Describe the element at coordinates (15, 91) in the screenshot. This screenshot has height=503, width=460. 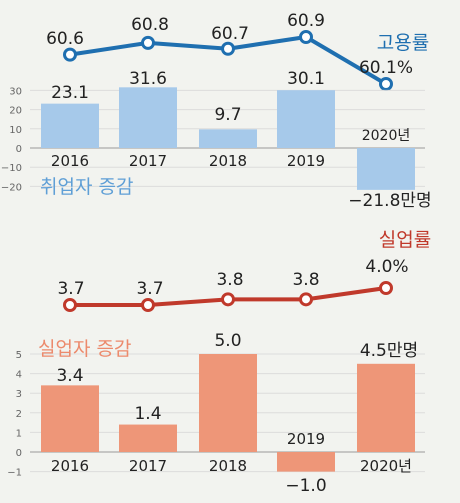
I see `y-tick-label: 30` at that location.